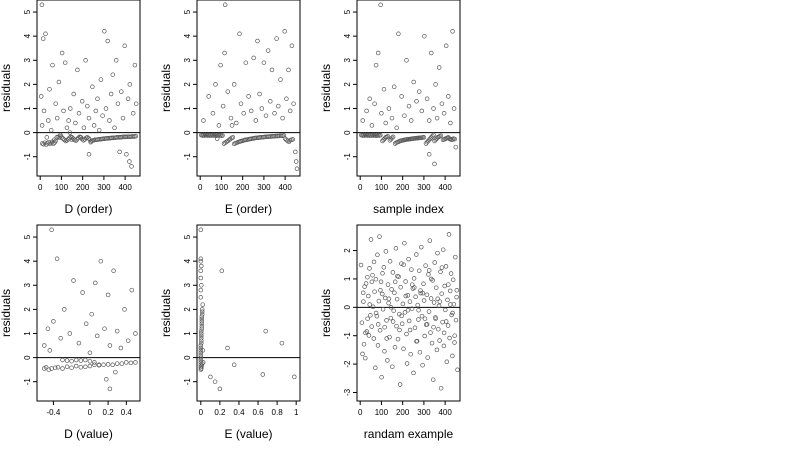 Image resolution: width=800 pixels, height=450 pixels. What do you see at coordinates (27, 84) in the screenshot?
I see `y-tick-label: 2` at bounding box center [27, 84].